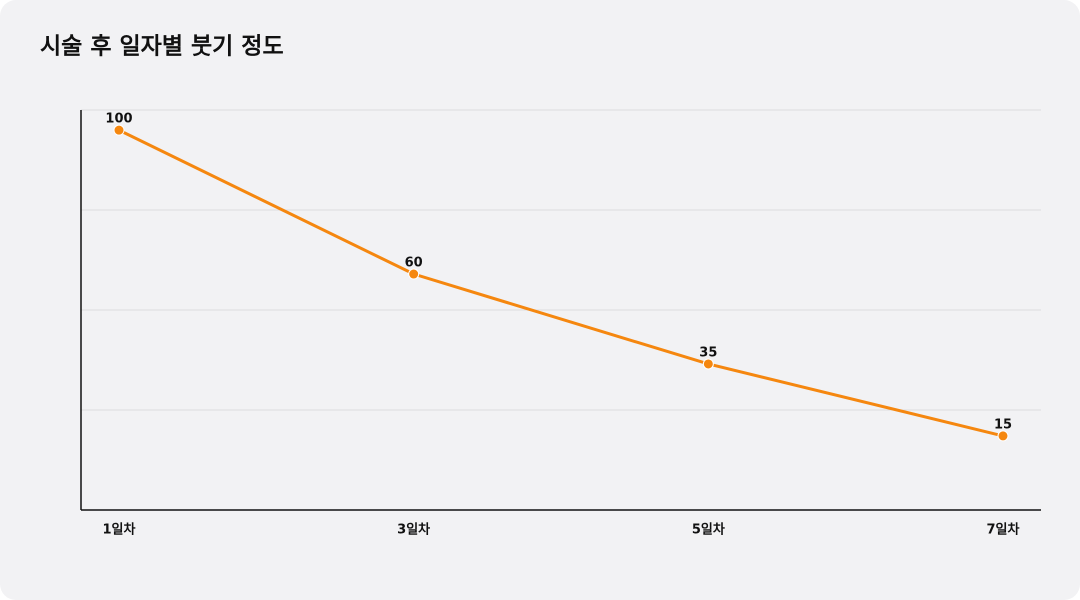 The width and height of the screenshot is (1080, 600). I want to click on x-tick-label: 7일차, so click(1003, 530).